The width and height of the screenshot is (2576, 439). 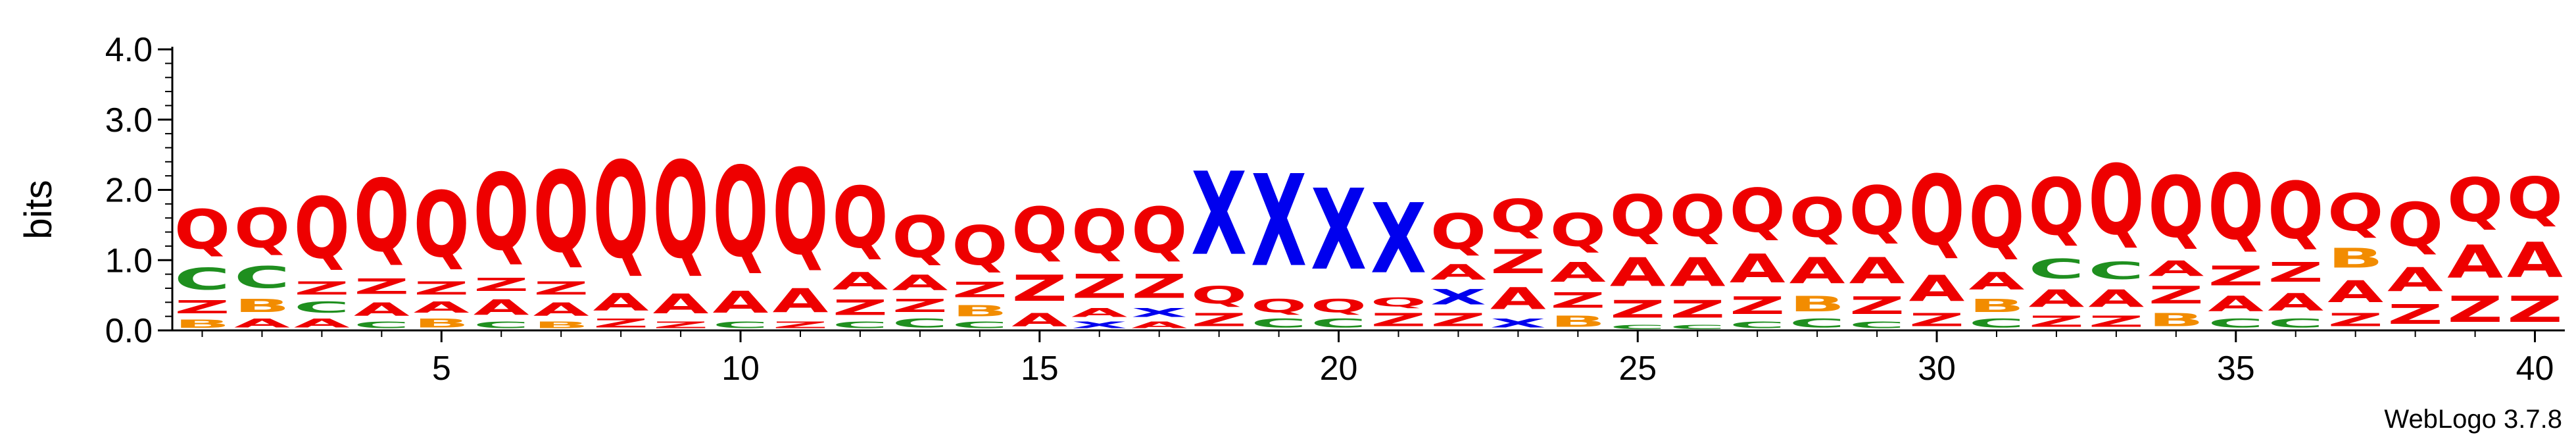 I want to click on x-tick-label: 5, so click(x=442, y=368).